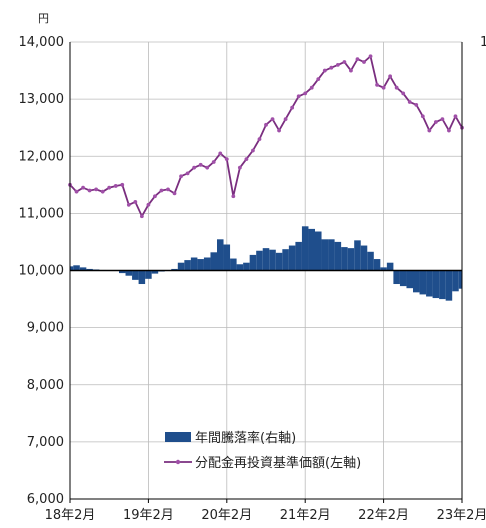  Describe the element at coordinates (45, 499) in the screenshot. I see `y-tick-label: 6,000` at that location.